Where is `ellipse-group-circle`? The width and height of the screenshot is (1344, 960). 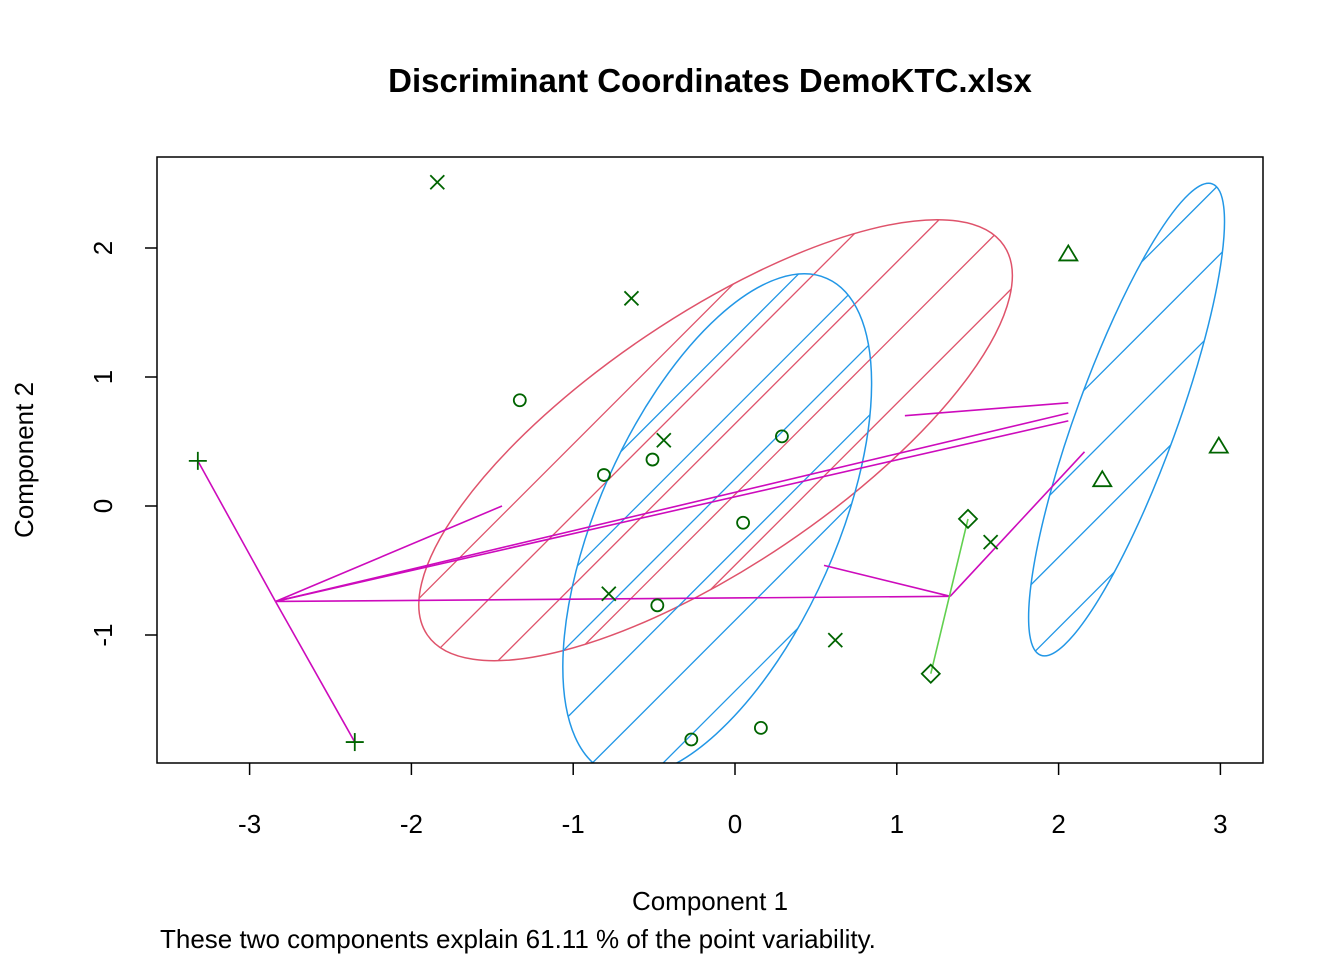 ellipse-group-circle is located at coordinates (717, 518).